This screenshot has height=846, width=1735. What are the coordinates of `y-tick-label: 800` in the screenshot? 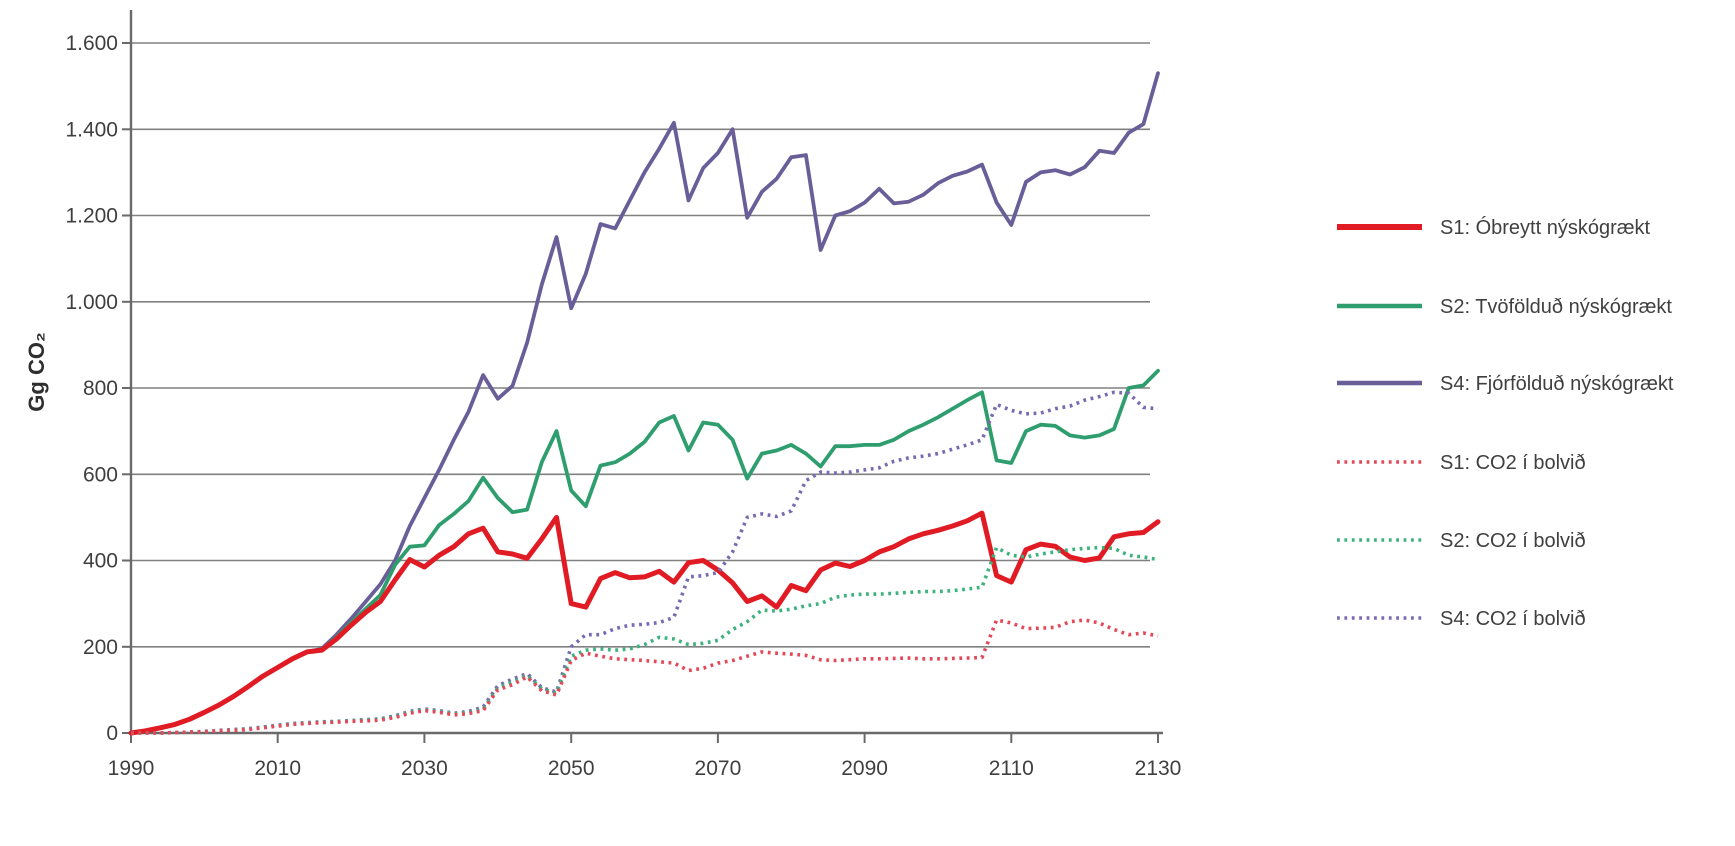 It's located at (100, 388).